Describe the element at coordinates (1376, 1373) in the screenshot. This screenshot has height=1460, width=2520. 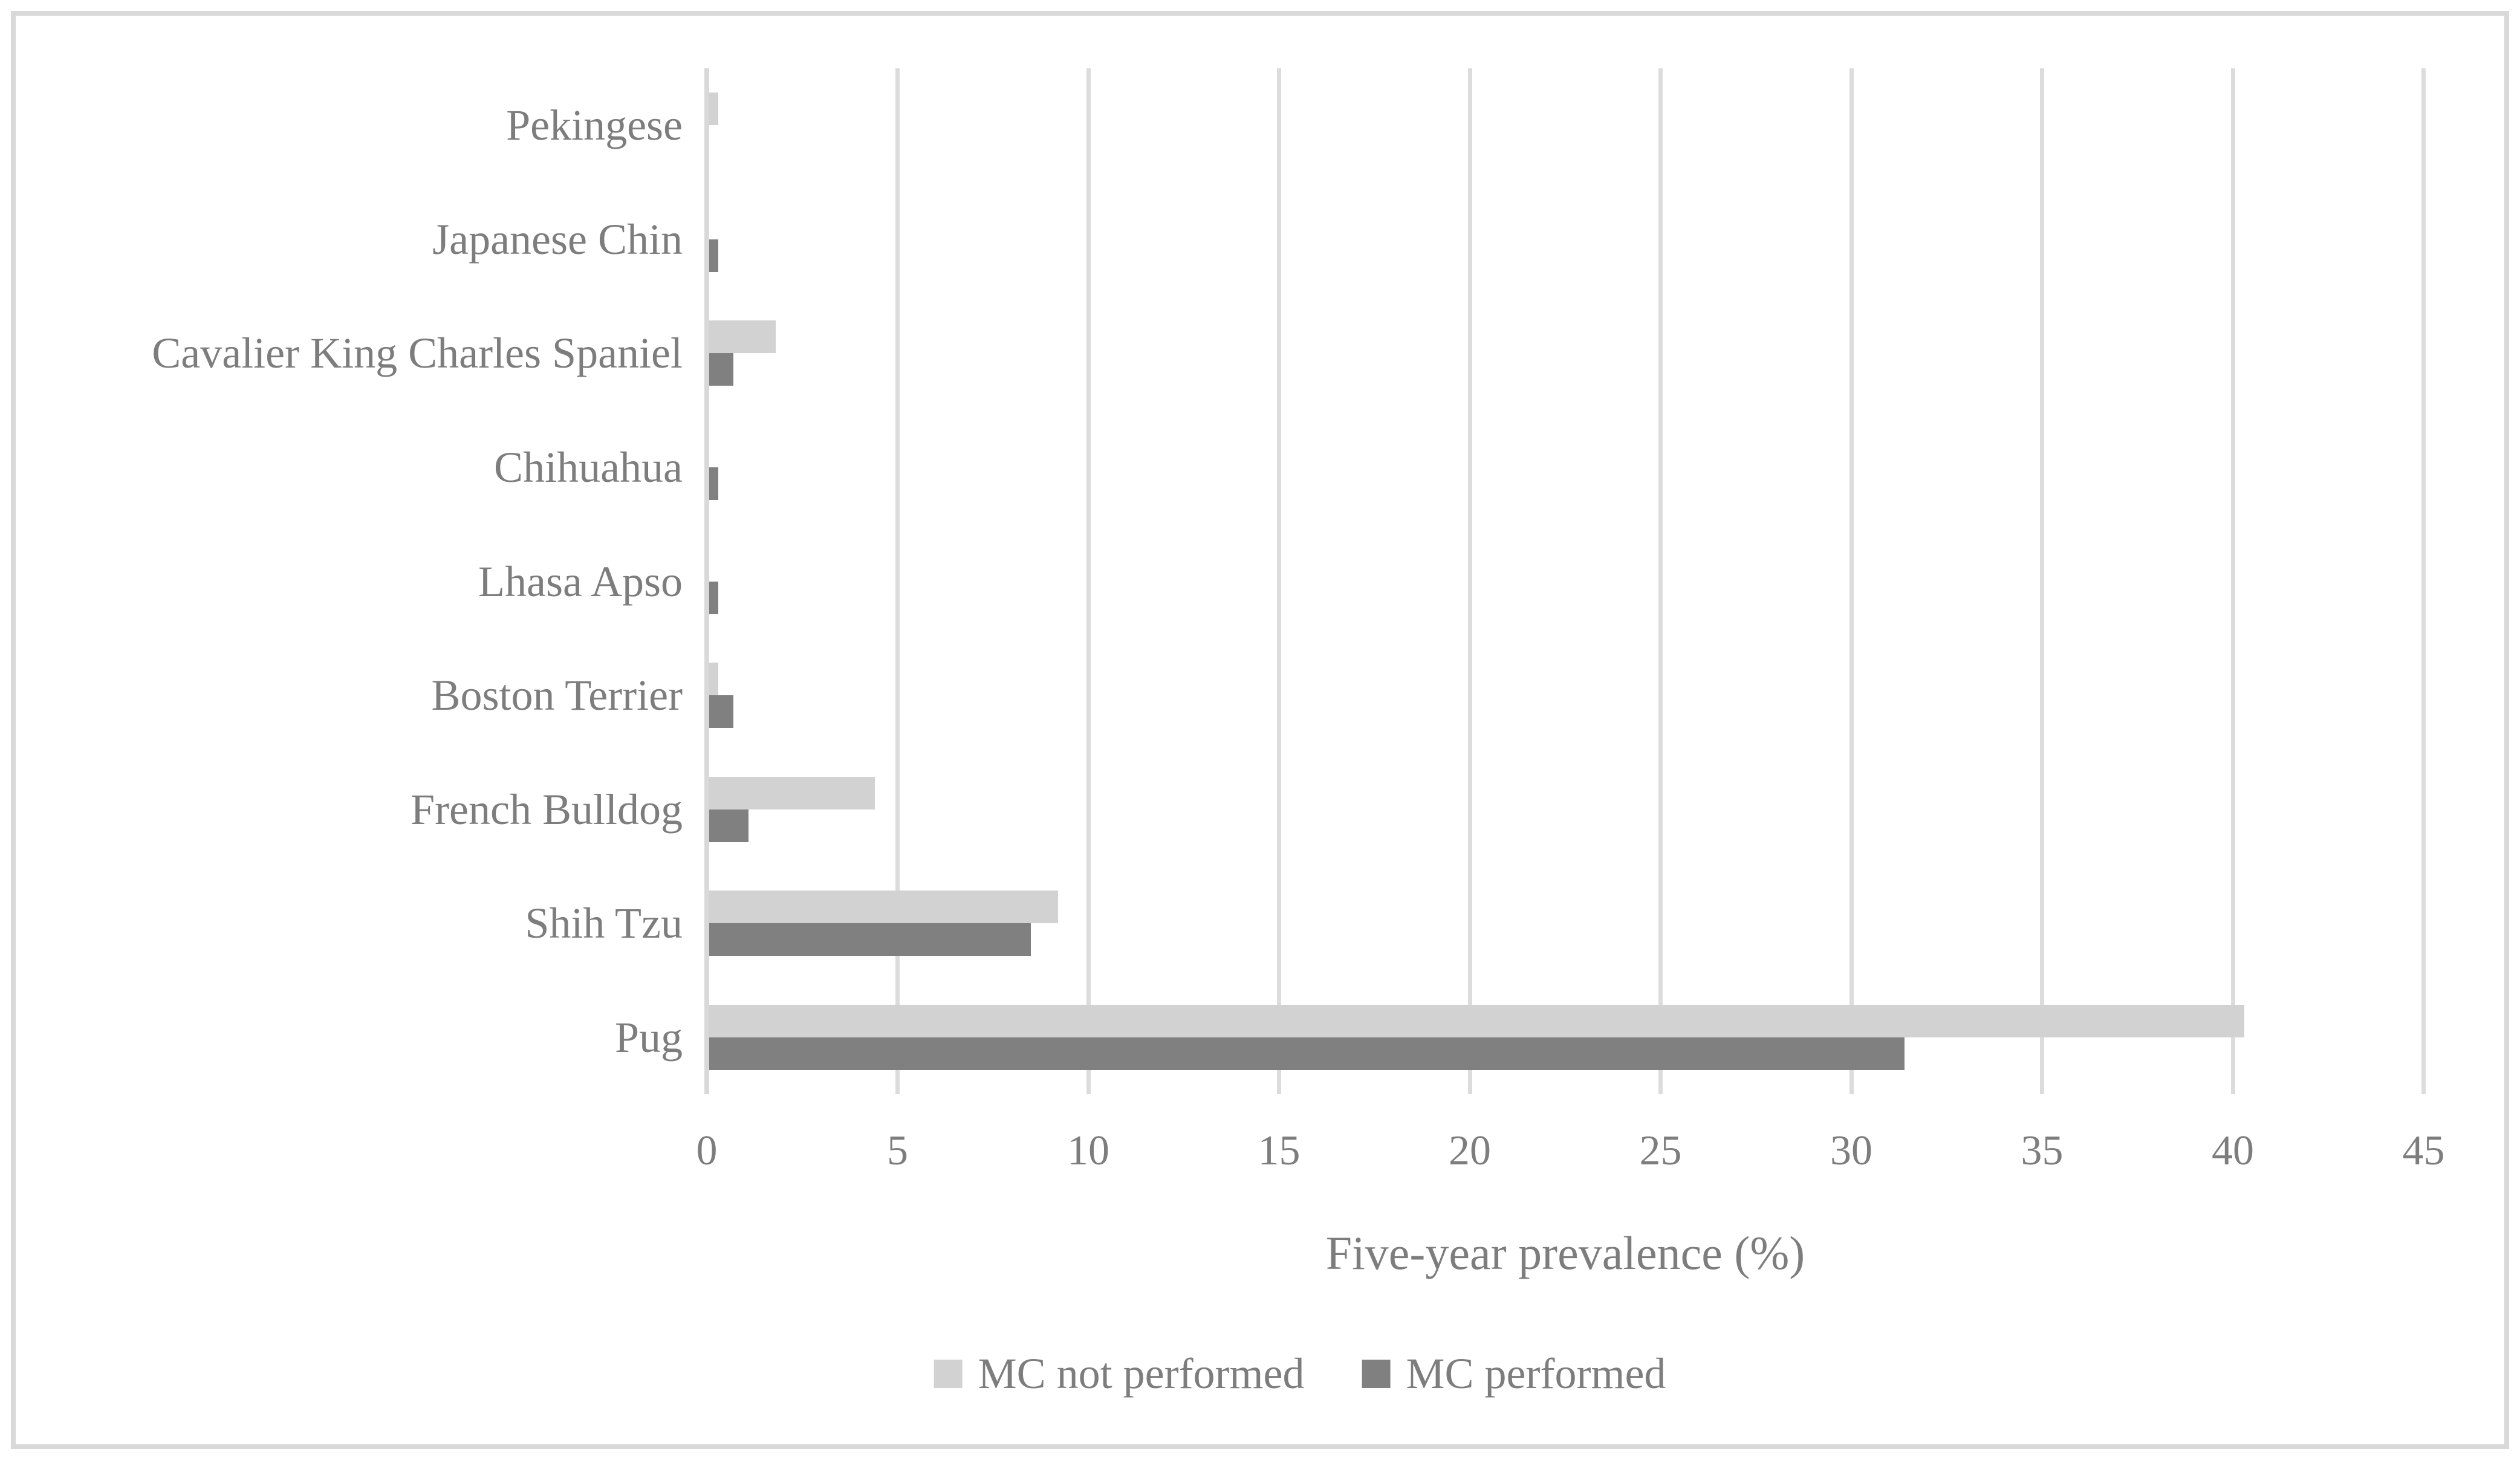
I see `legend-swatch-mc-performed` at that location.